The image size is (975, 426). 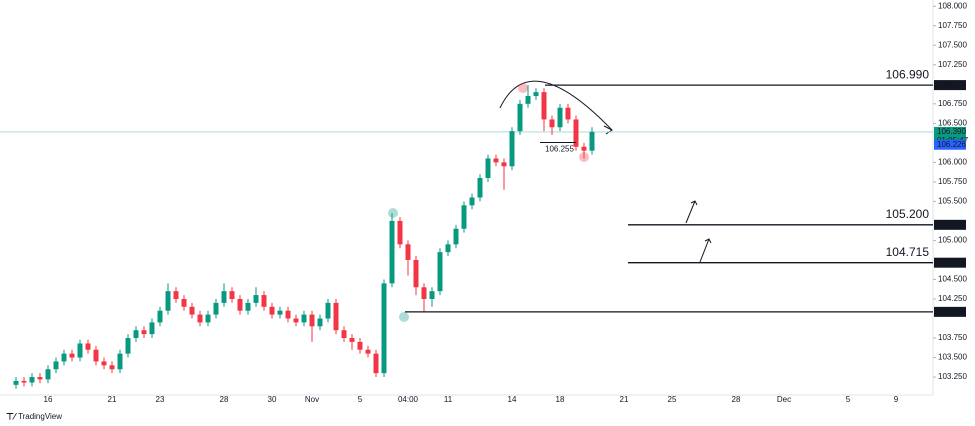 What do you see at coordinates (952, 279) in the screenshot?
I see `y-tick-label: 104.500` at bounding box center [952, 279].